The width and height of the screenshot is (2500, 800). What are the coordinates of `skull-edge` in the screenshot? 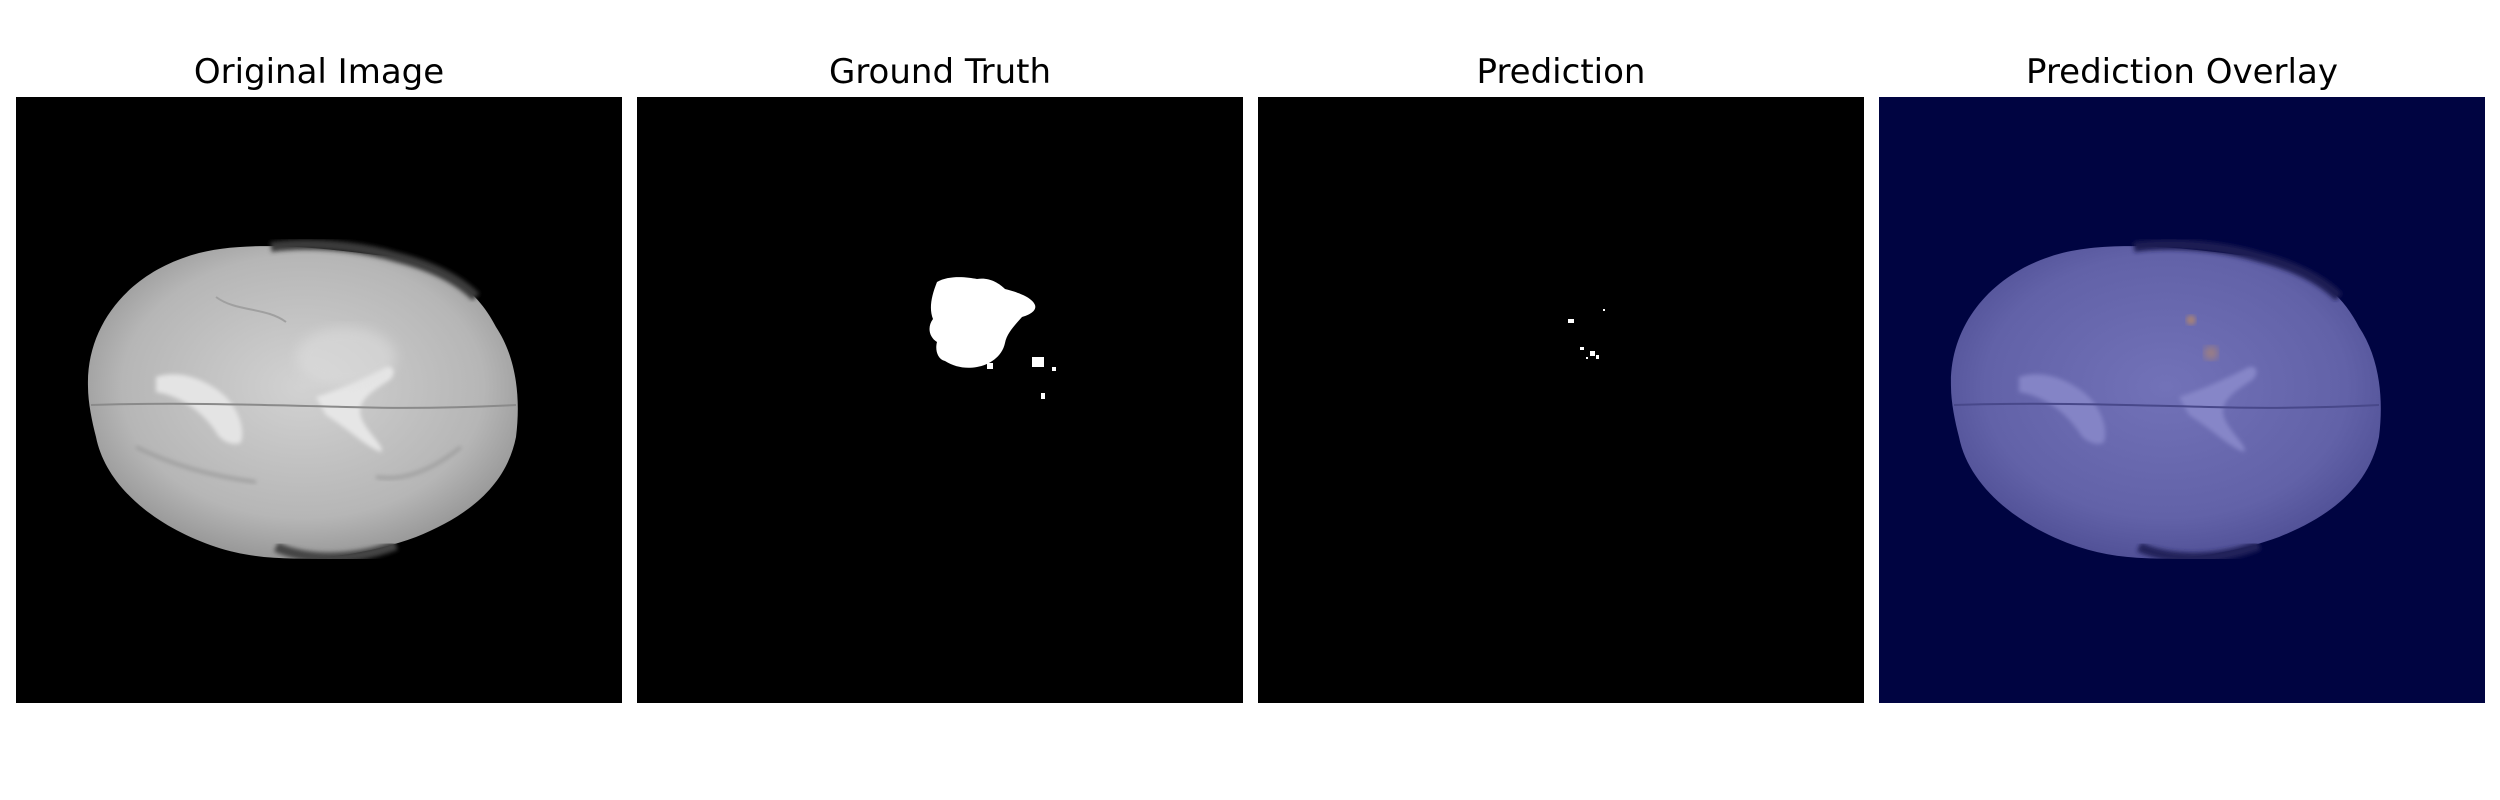 It's located at (375, 270).